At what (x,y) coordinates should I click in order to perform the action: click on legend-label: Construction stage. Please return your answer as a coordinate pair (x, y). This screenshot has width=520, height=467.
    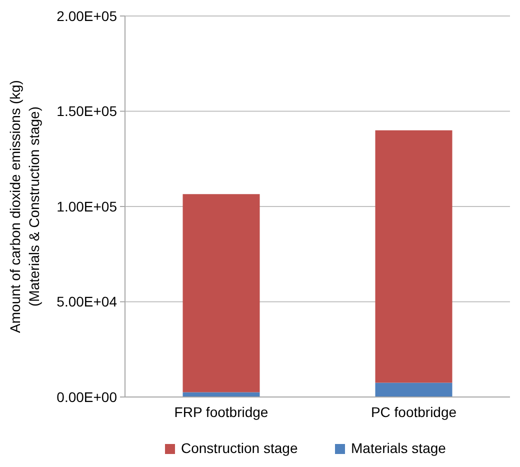
    Looking at the image, I should click on (239, 448).